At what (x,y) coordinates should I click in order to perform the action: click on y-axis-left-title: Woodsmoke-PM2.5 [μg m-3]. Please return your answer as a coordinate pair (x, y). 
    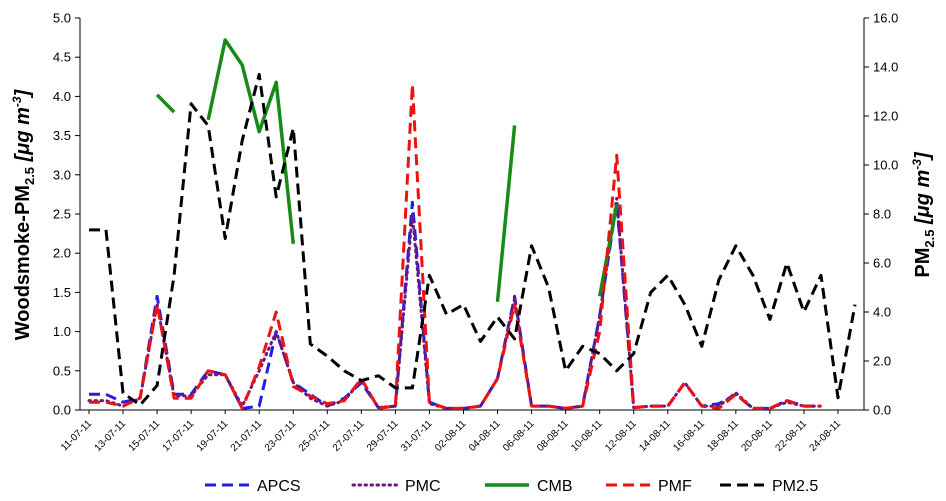
    Looking at the image, I should click on (23, 214).